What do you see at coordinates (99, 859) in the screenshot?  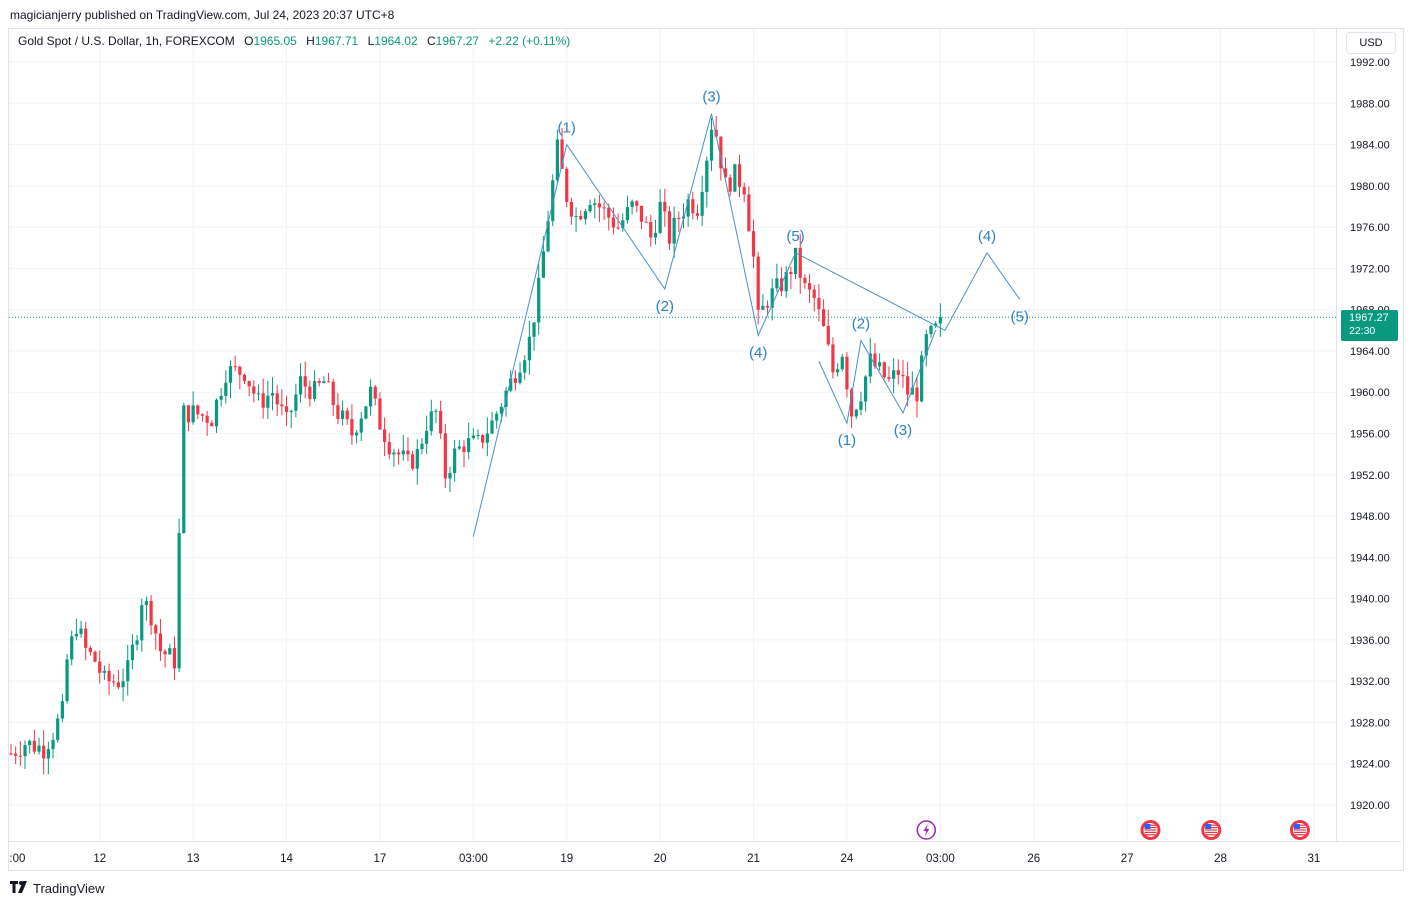 I see `x-tick-label: 12` at bounding box center [99, 859].